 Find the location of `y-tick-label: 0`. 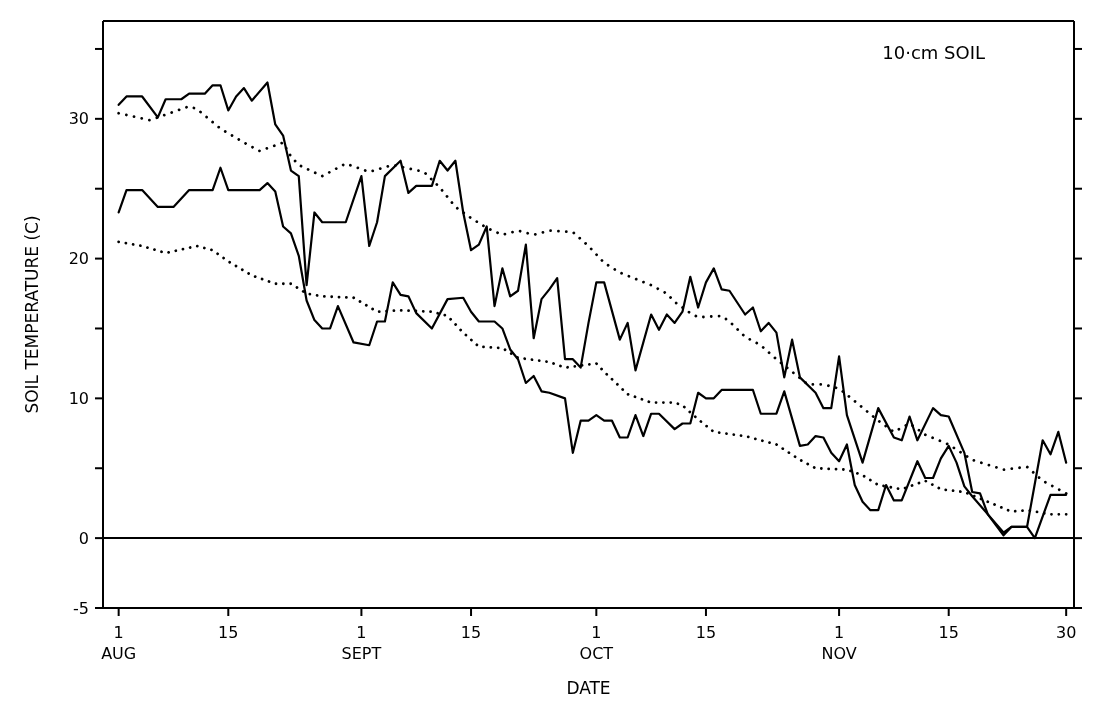

y-tick-label: 0 is located at coordinates (83, 538).